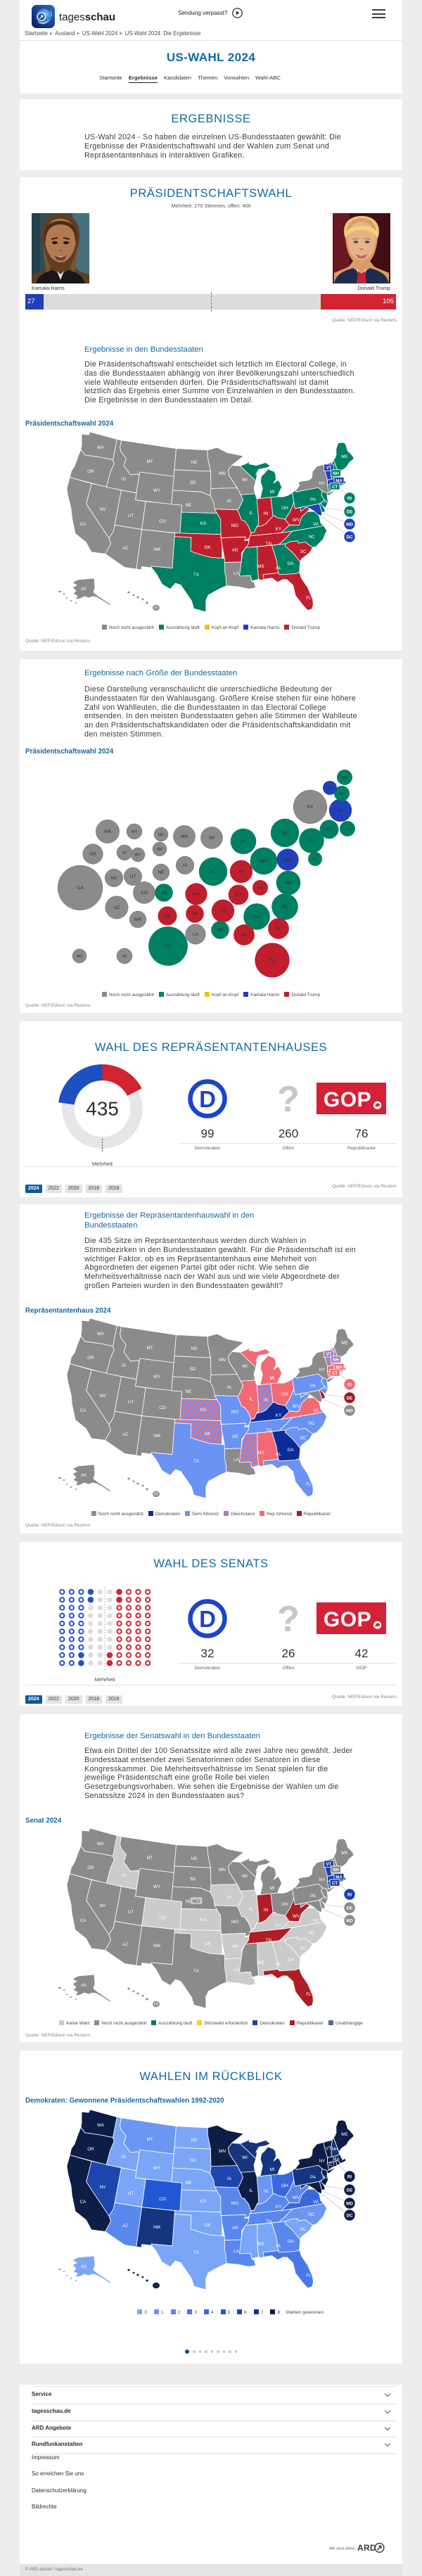 Image resolution: width=422 pixels, height=2576 pixels. Describe the element at coordinates (340, 810) in the screenshot. I see `svg-text: MA` at that location.